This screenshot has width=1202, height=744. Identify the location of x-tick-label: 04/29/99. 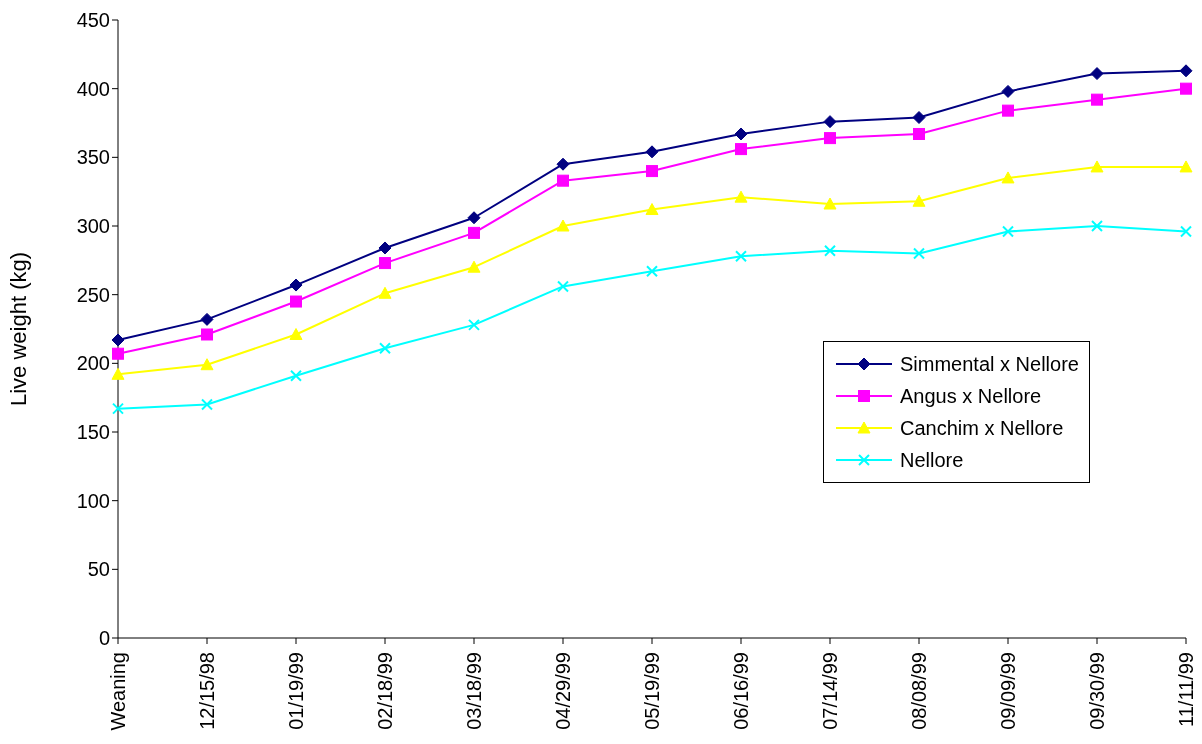
(563, 691).